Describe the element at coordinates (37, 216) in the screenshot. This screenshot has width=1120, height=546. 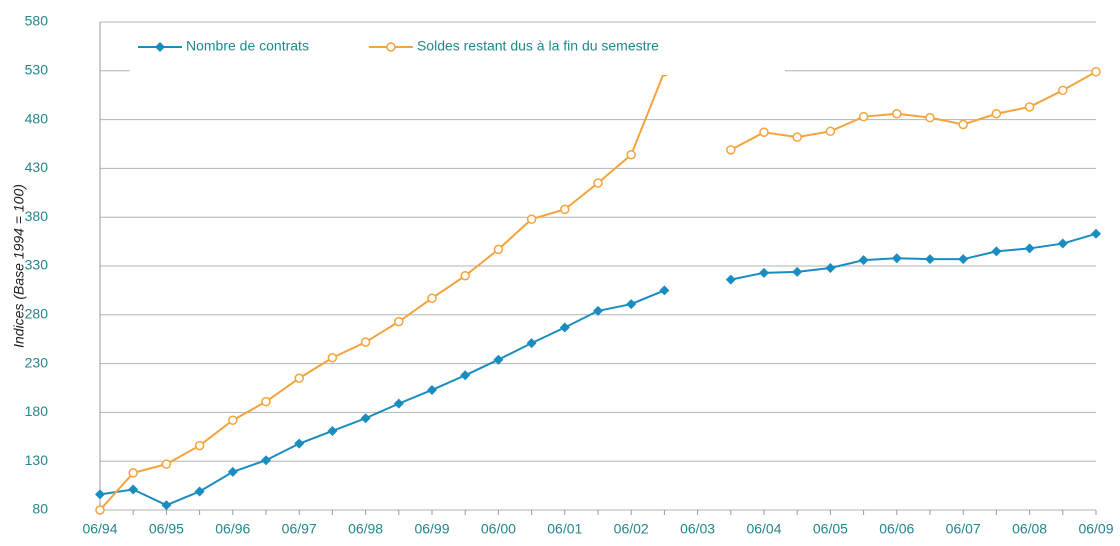
I see `y-tick-label: 380` at that location.